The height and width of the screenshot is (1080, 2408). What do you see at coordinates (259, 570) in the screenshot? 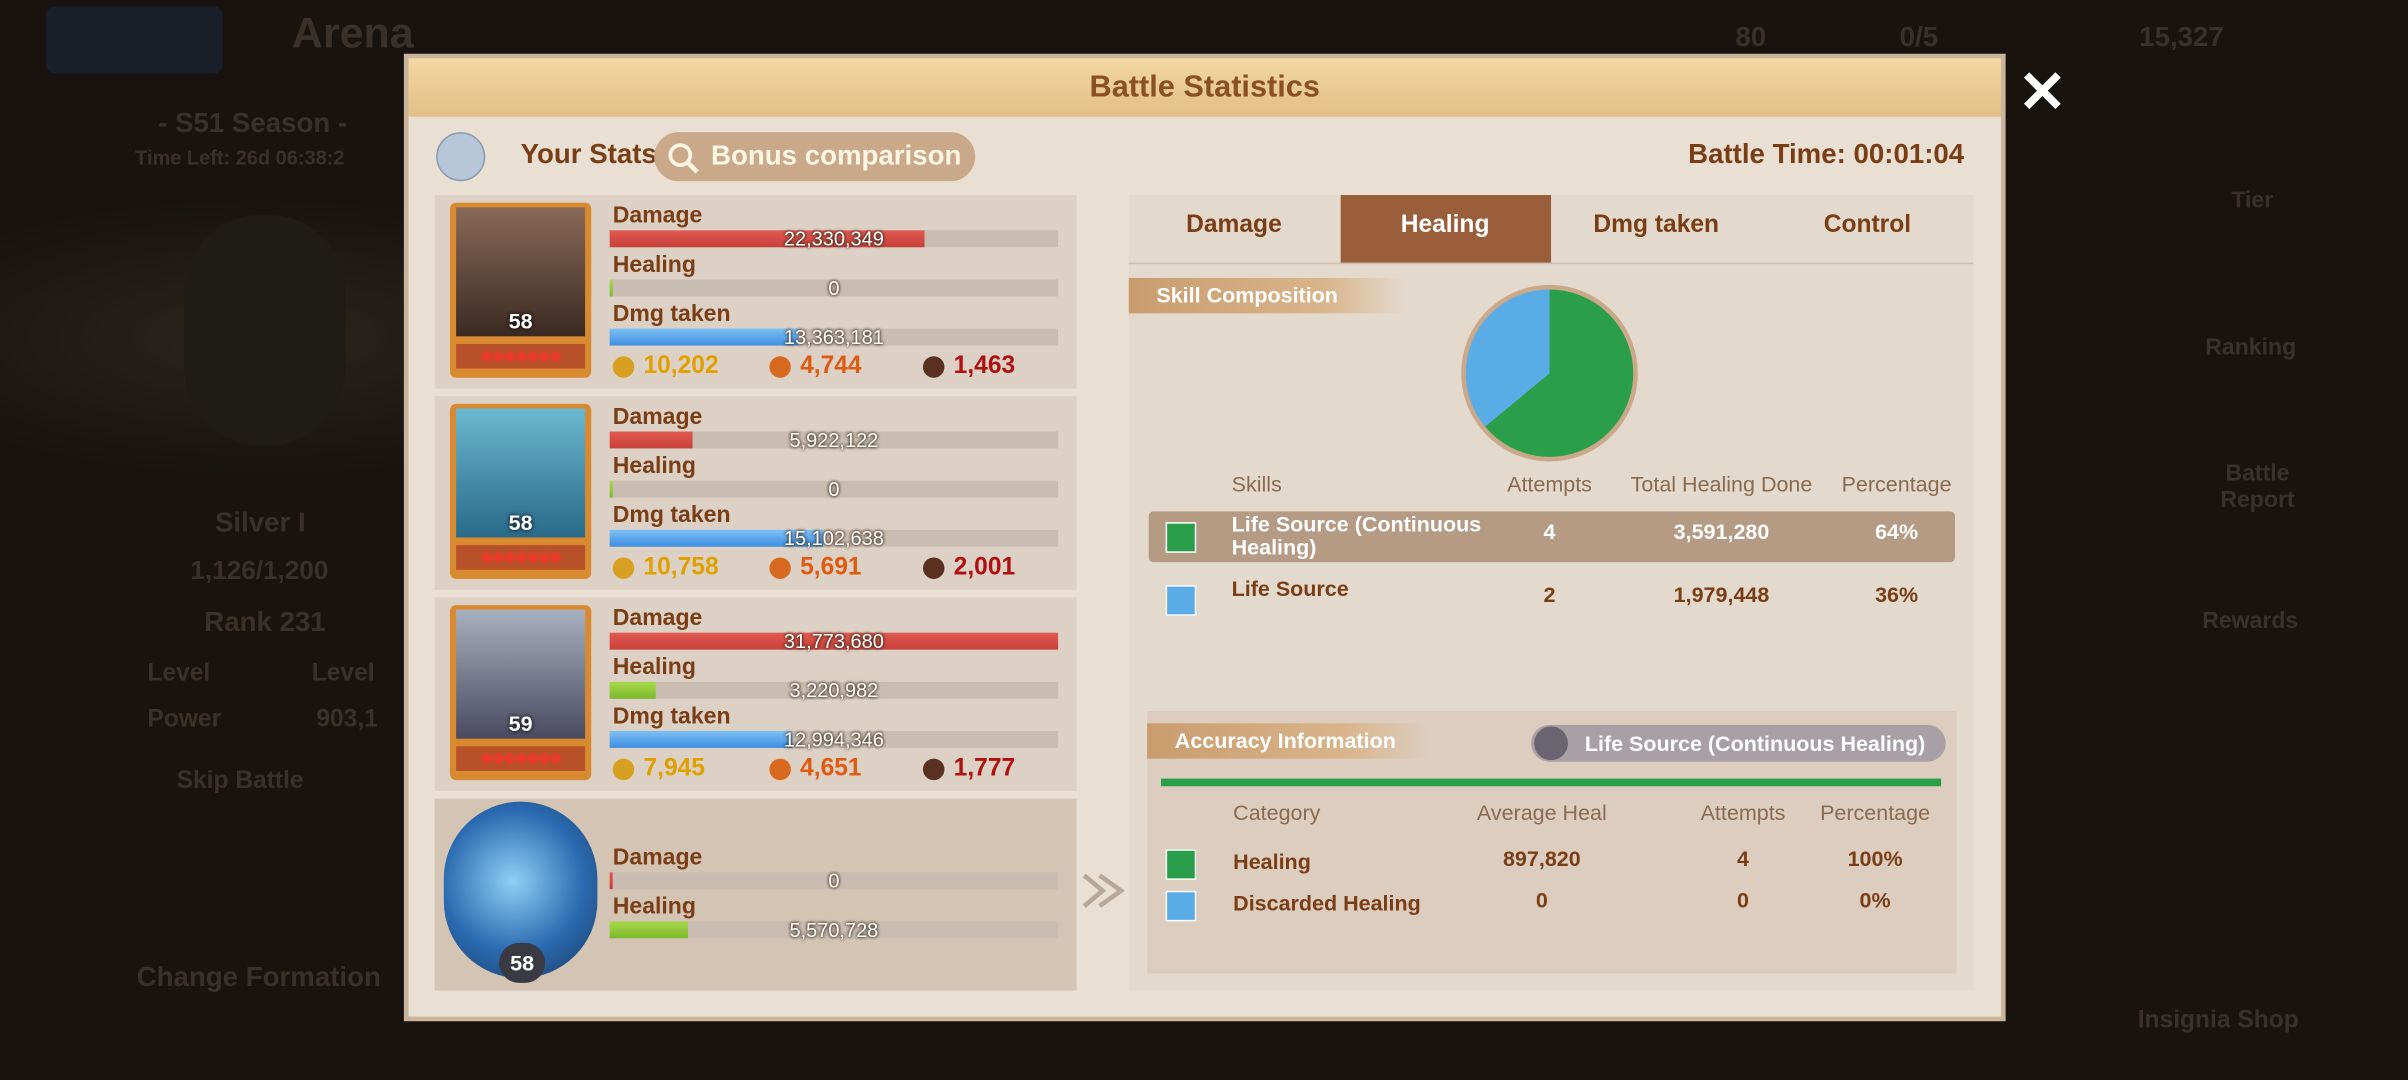
I see `progress: 1,126/1,200` at bounding box center [259, 570].